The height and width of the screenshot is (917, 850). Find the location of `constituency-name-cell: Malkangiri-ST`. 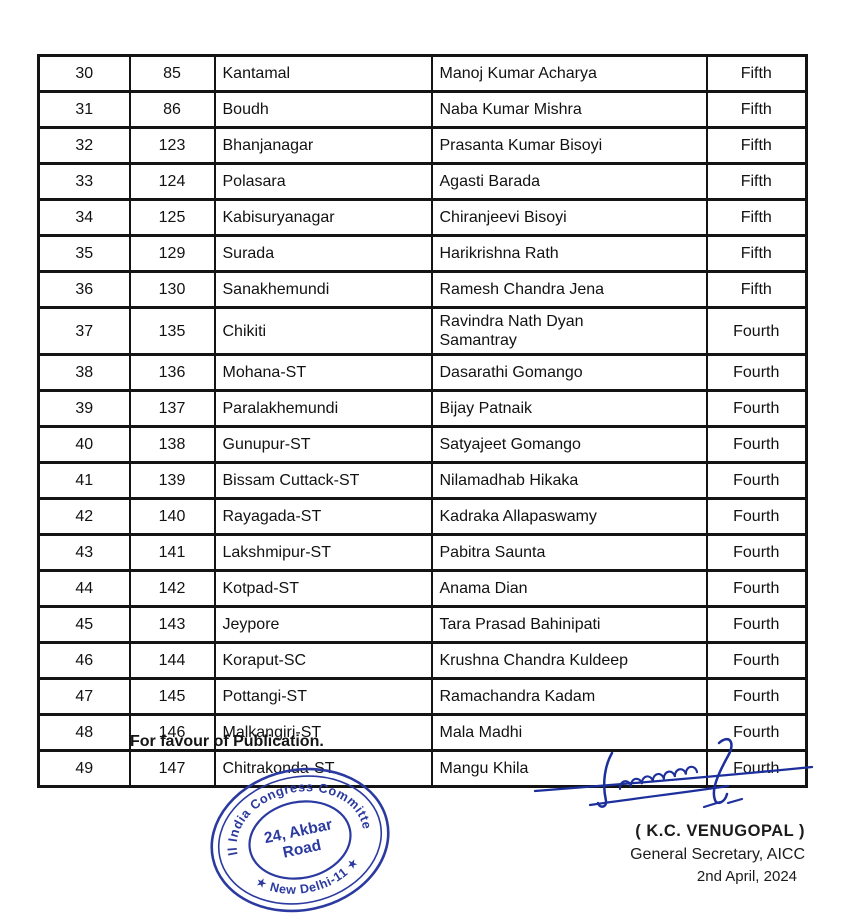

constituency-name-cell: Malkangiri-ST is located at coordinates (323, 732).